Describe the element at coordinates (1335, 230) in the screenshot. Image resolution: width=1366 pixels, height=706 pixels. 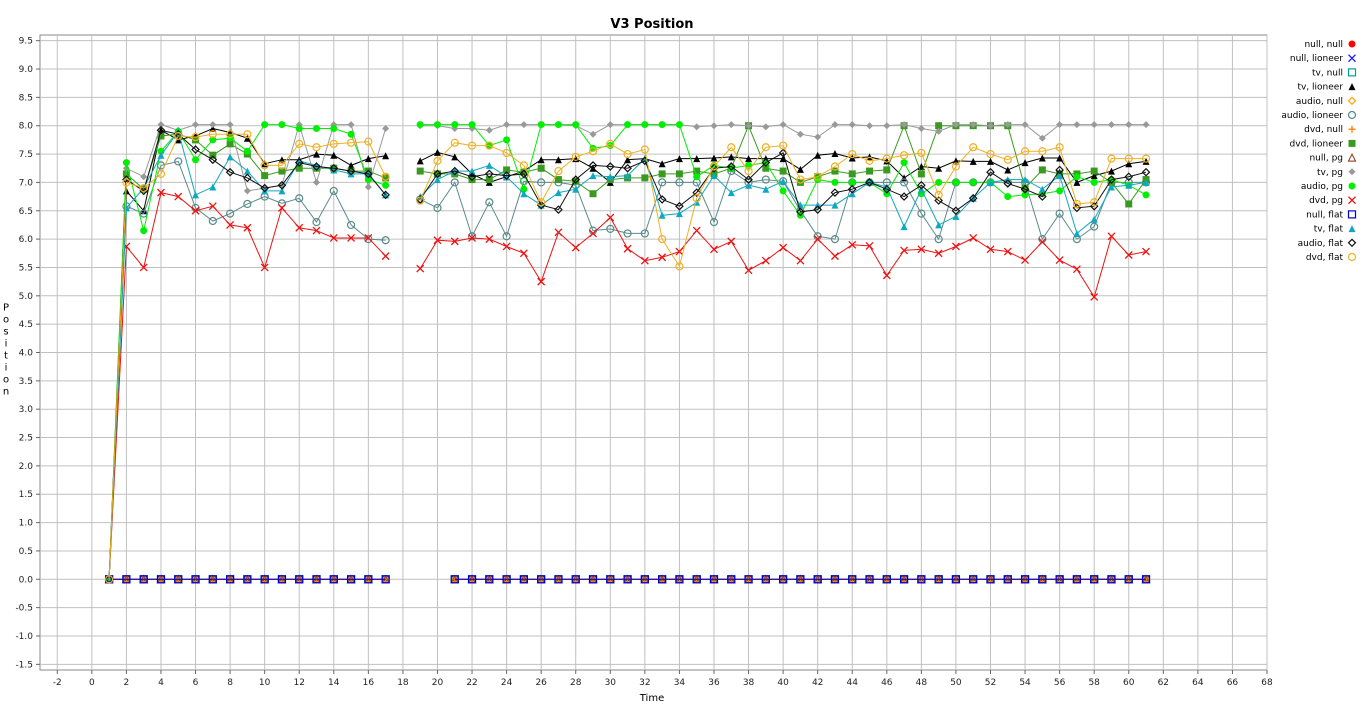
I see `legend-item: tv, flat` at that location.